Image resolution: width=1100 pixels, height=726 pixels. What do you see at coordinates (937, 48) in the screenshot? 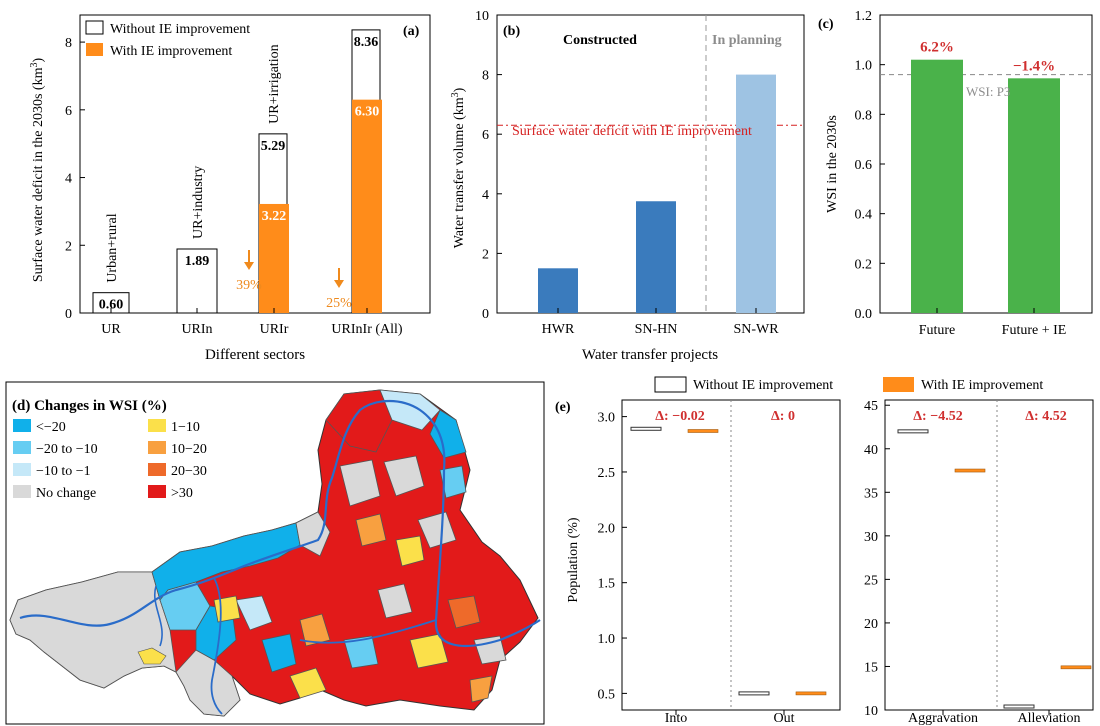
I see `wsi-change-label-0: 6.2%` at bounding box center [937, 48].